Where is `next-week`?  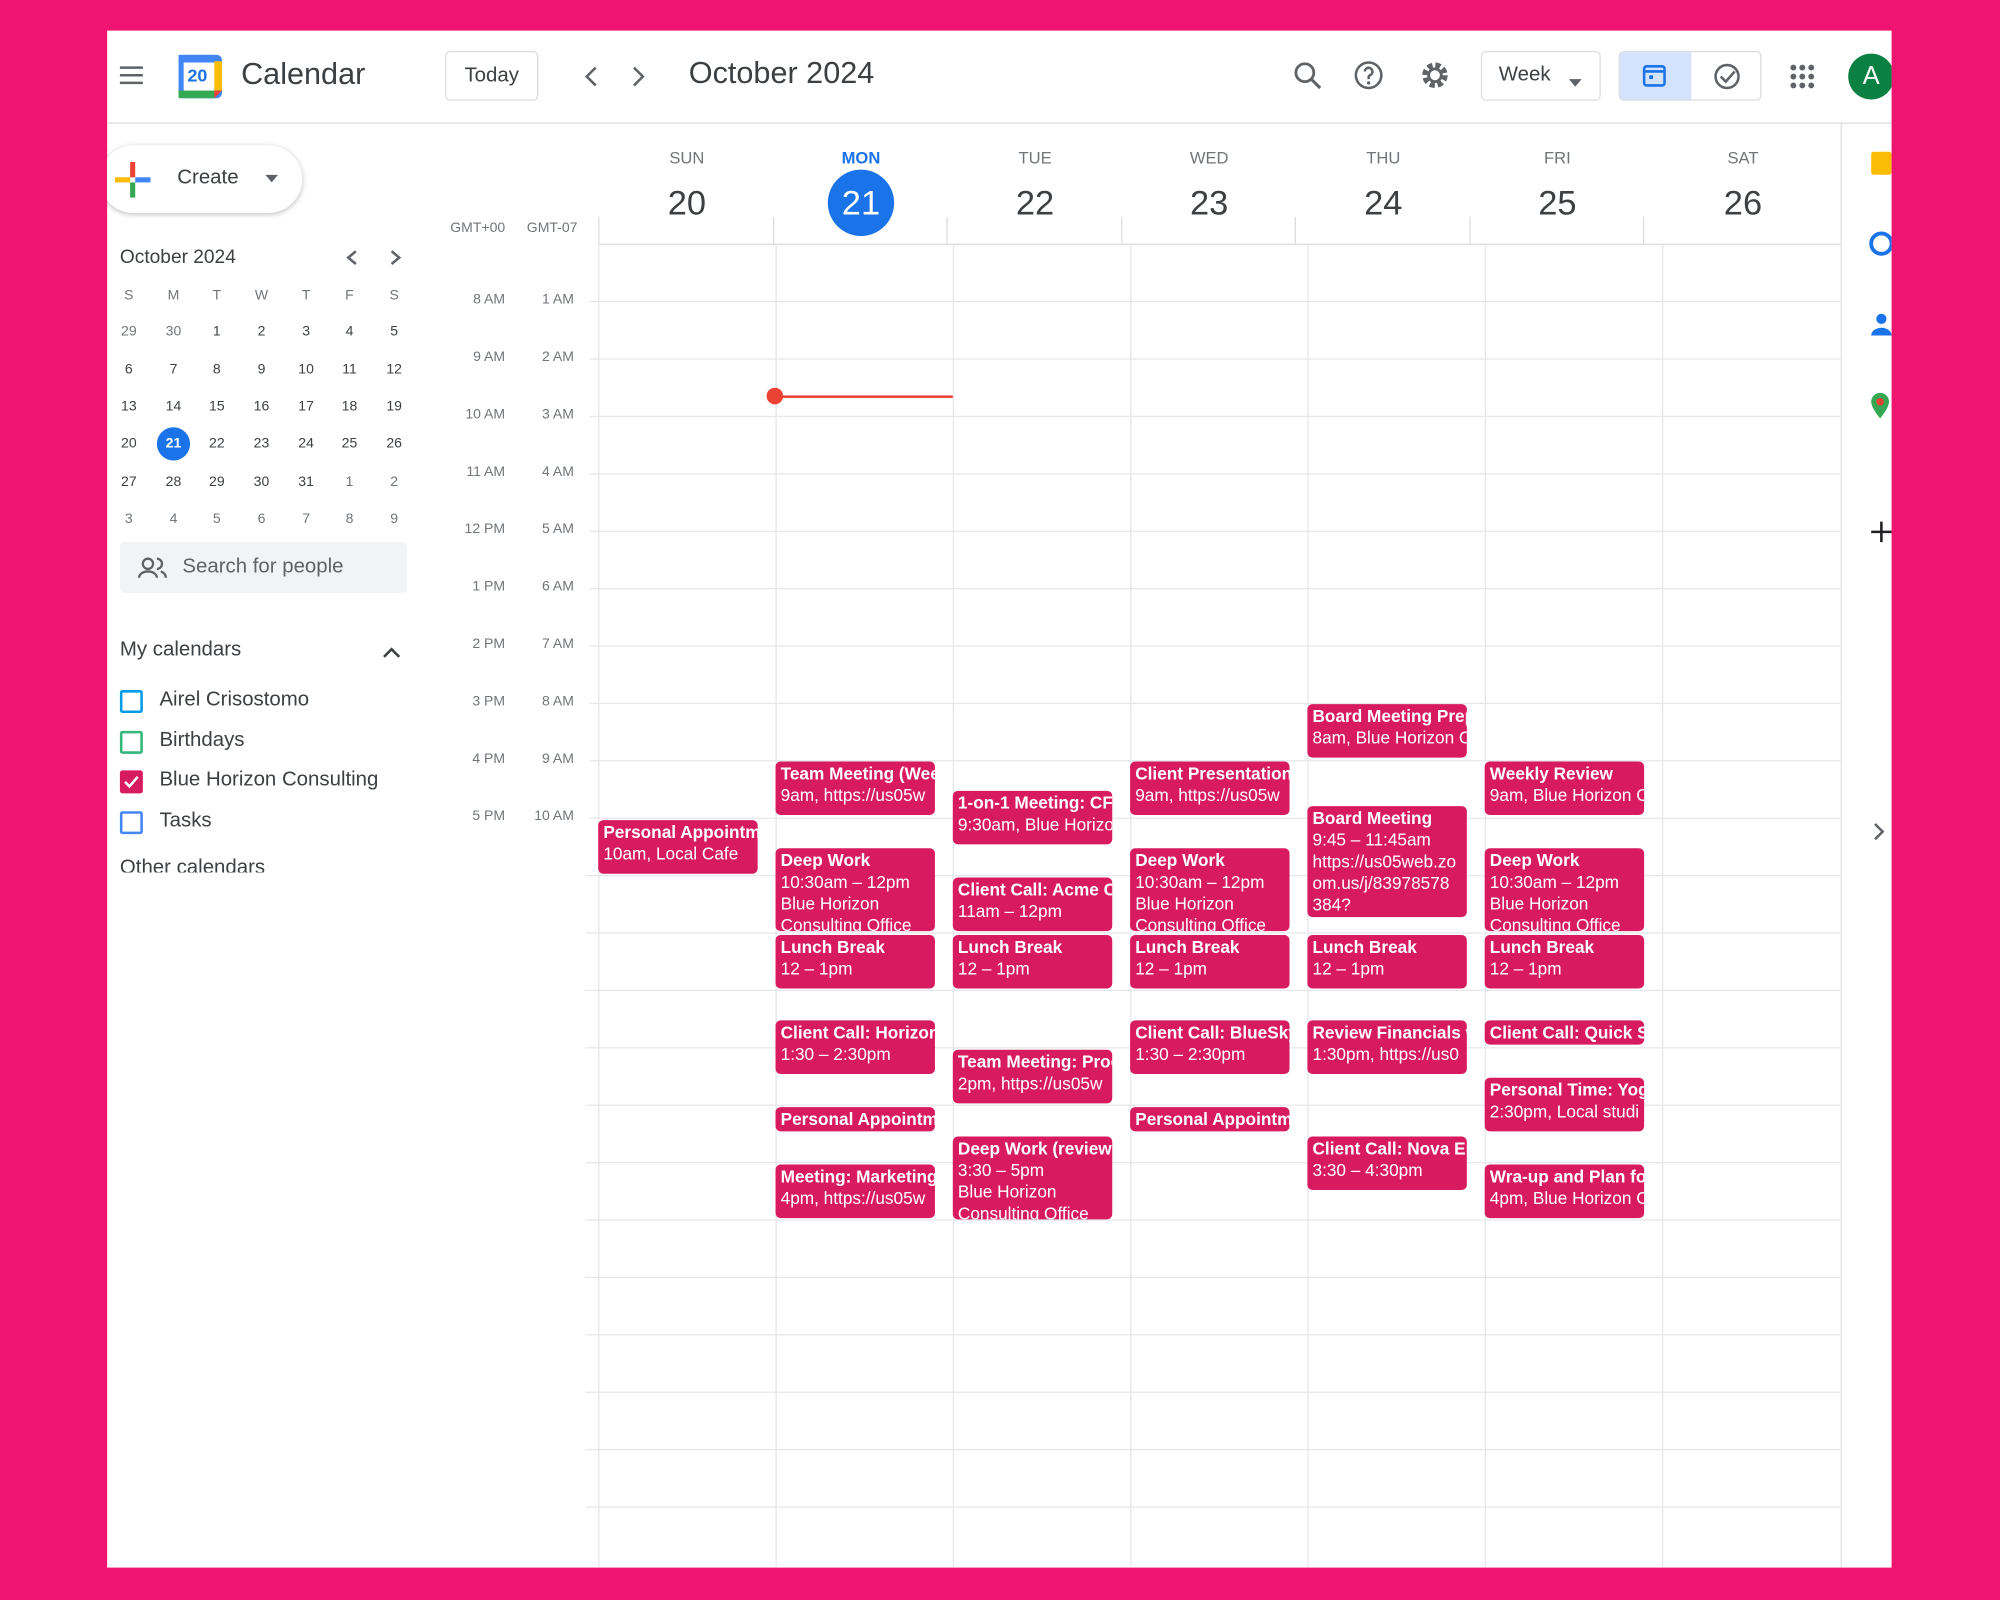
next-week is located at coordinates (637, 77).